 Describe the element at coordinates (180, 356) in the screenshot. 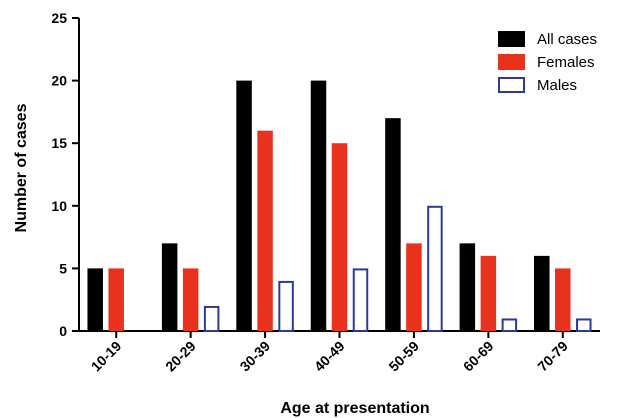

I see `x-tick-label: 20-29` at that location.